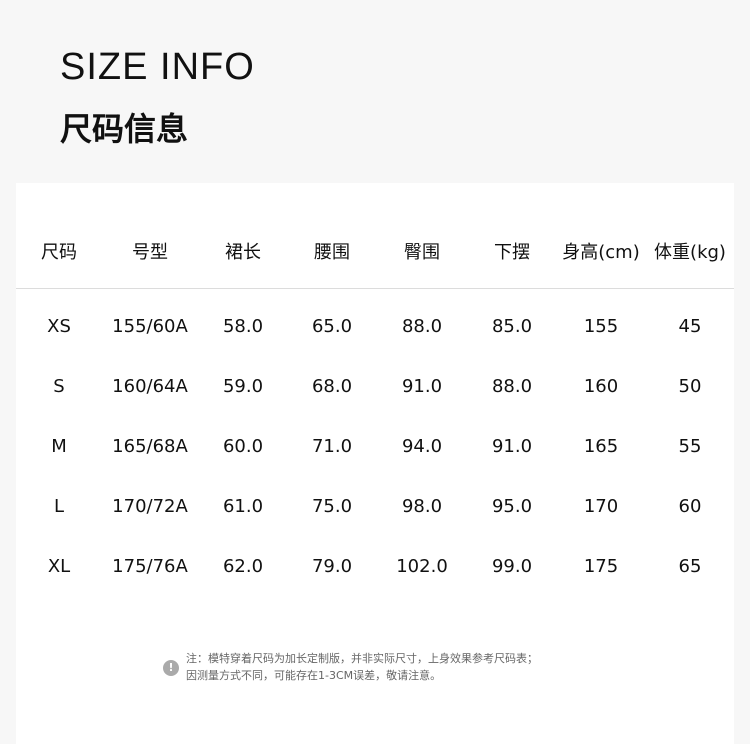 Image resolution: width=750 pixels, height=744 pixels. What do you see at coordinates (332, 326) in the screenshot?
I see `table-cell: 65.0` at bounding box center [332, 326].